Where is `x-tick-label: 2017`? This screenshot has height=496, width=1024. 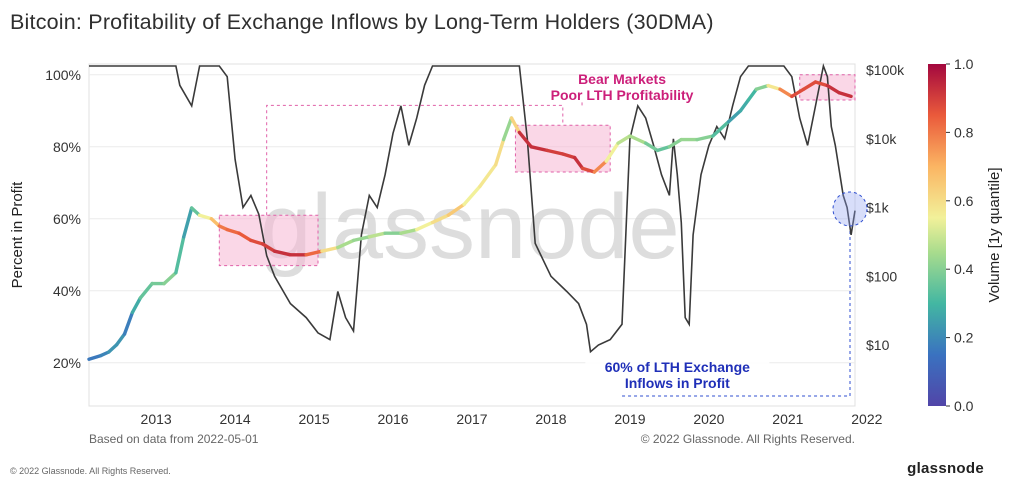 x-tick-label: 2017 is located at coordinates (471, 419).